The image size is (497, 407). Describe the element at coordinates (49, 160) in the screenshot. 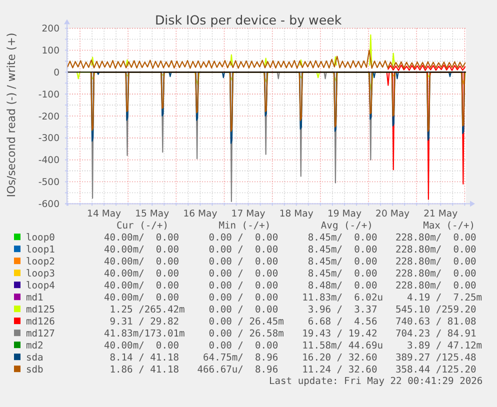

I see `y-tick-label: -400` at that location.